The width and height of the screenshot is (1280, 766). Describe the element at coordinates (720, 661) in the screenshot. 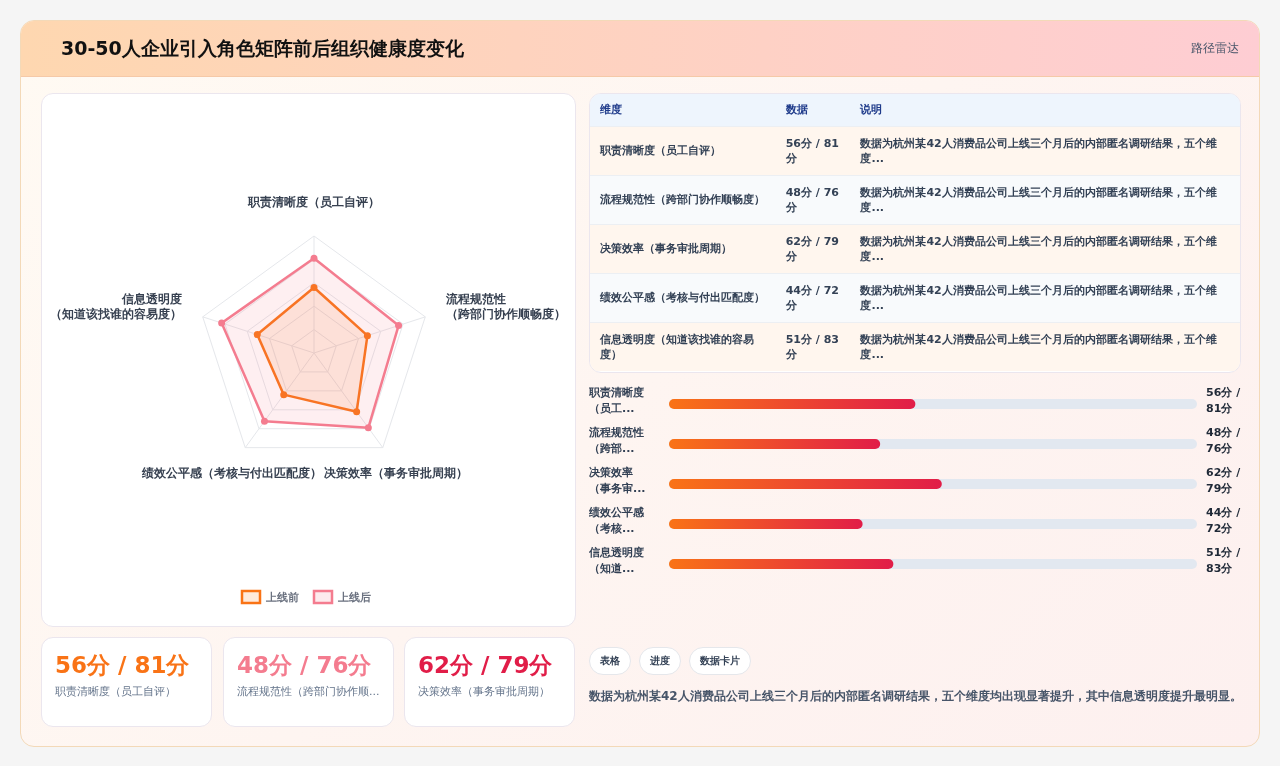

I see `text: 数据卡片` at that location.